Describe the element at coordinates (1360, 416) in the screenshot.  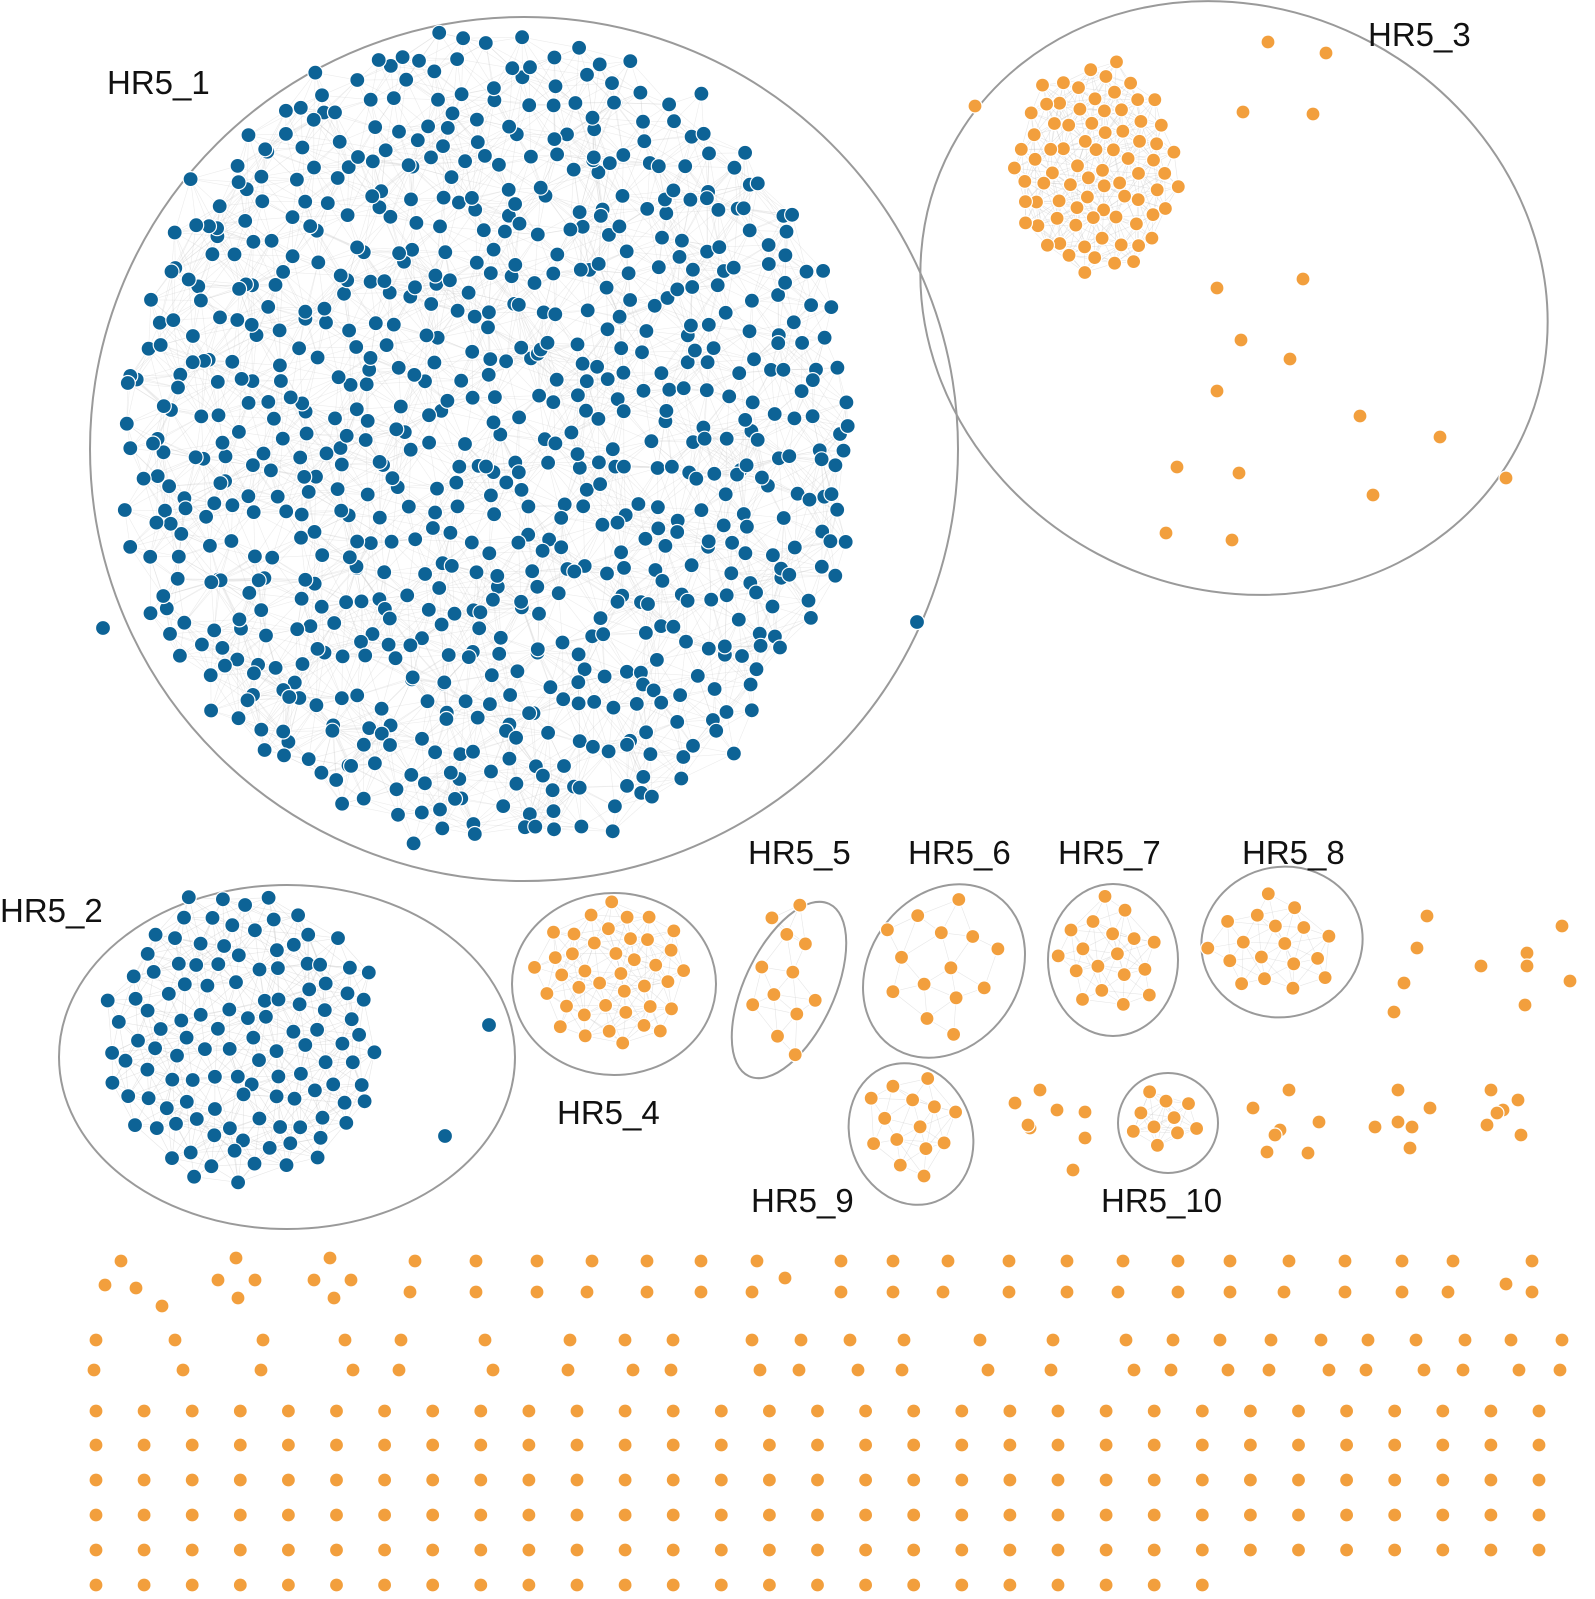
I see `node-hr5-3-outlier` at that location.